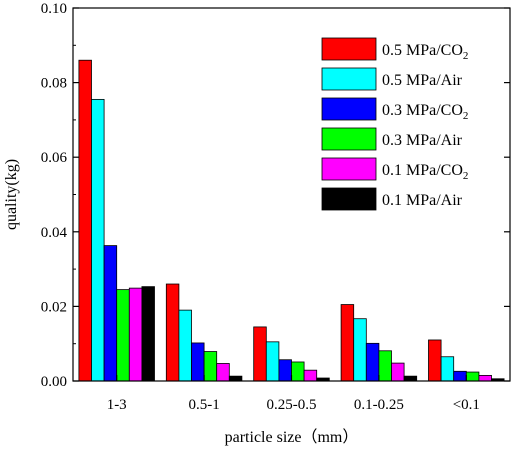  Describe the element at coordinates (292, 405) in the screenshot. I see `x-tick-label: 0.25-0.5` at that location.